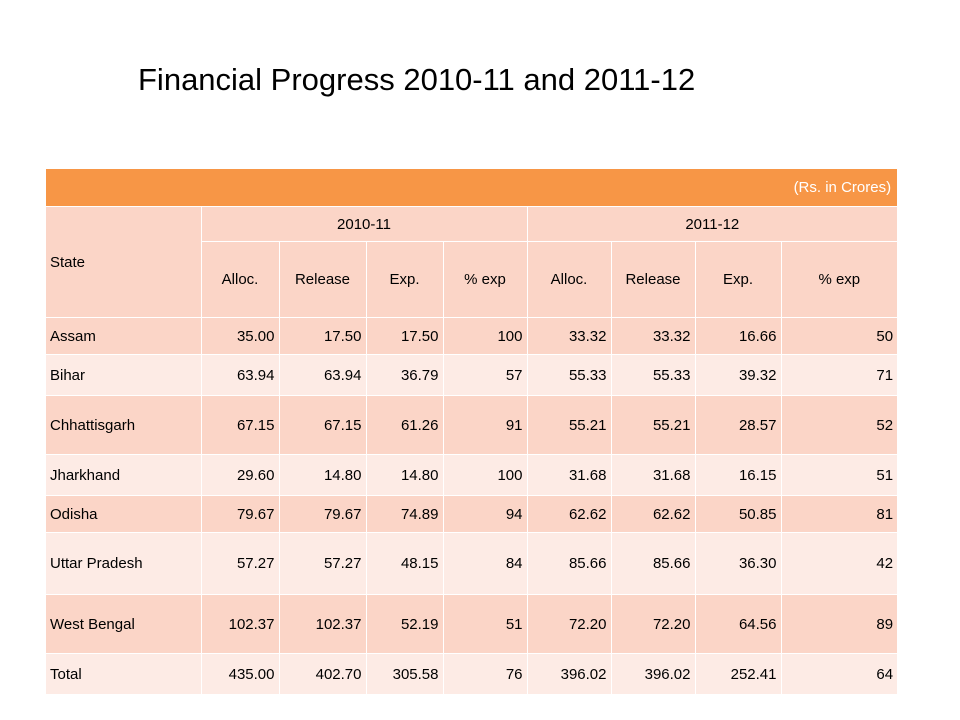  What do you see at coordinates (124, 336) in the screenshot?
I see `state-cell: Assam` at bounding box center [124, 336].